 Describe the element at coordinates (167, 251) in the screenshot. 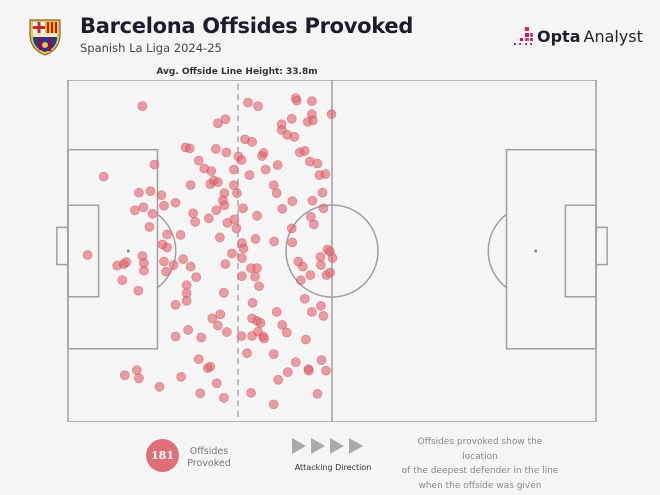

I see `left-penalty-arc` at that location.